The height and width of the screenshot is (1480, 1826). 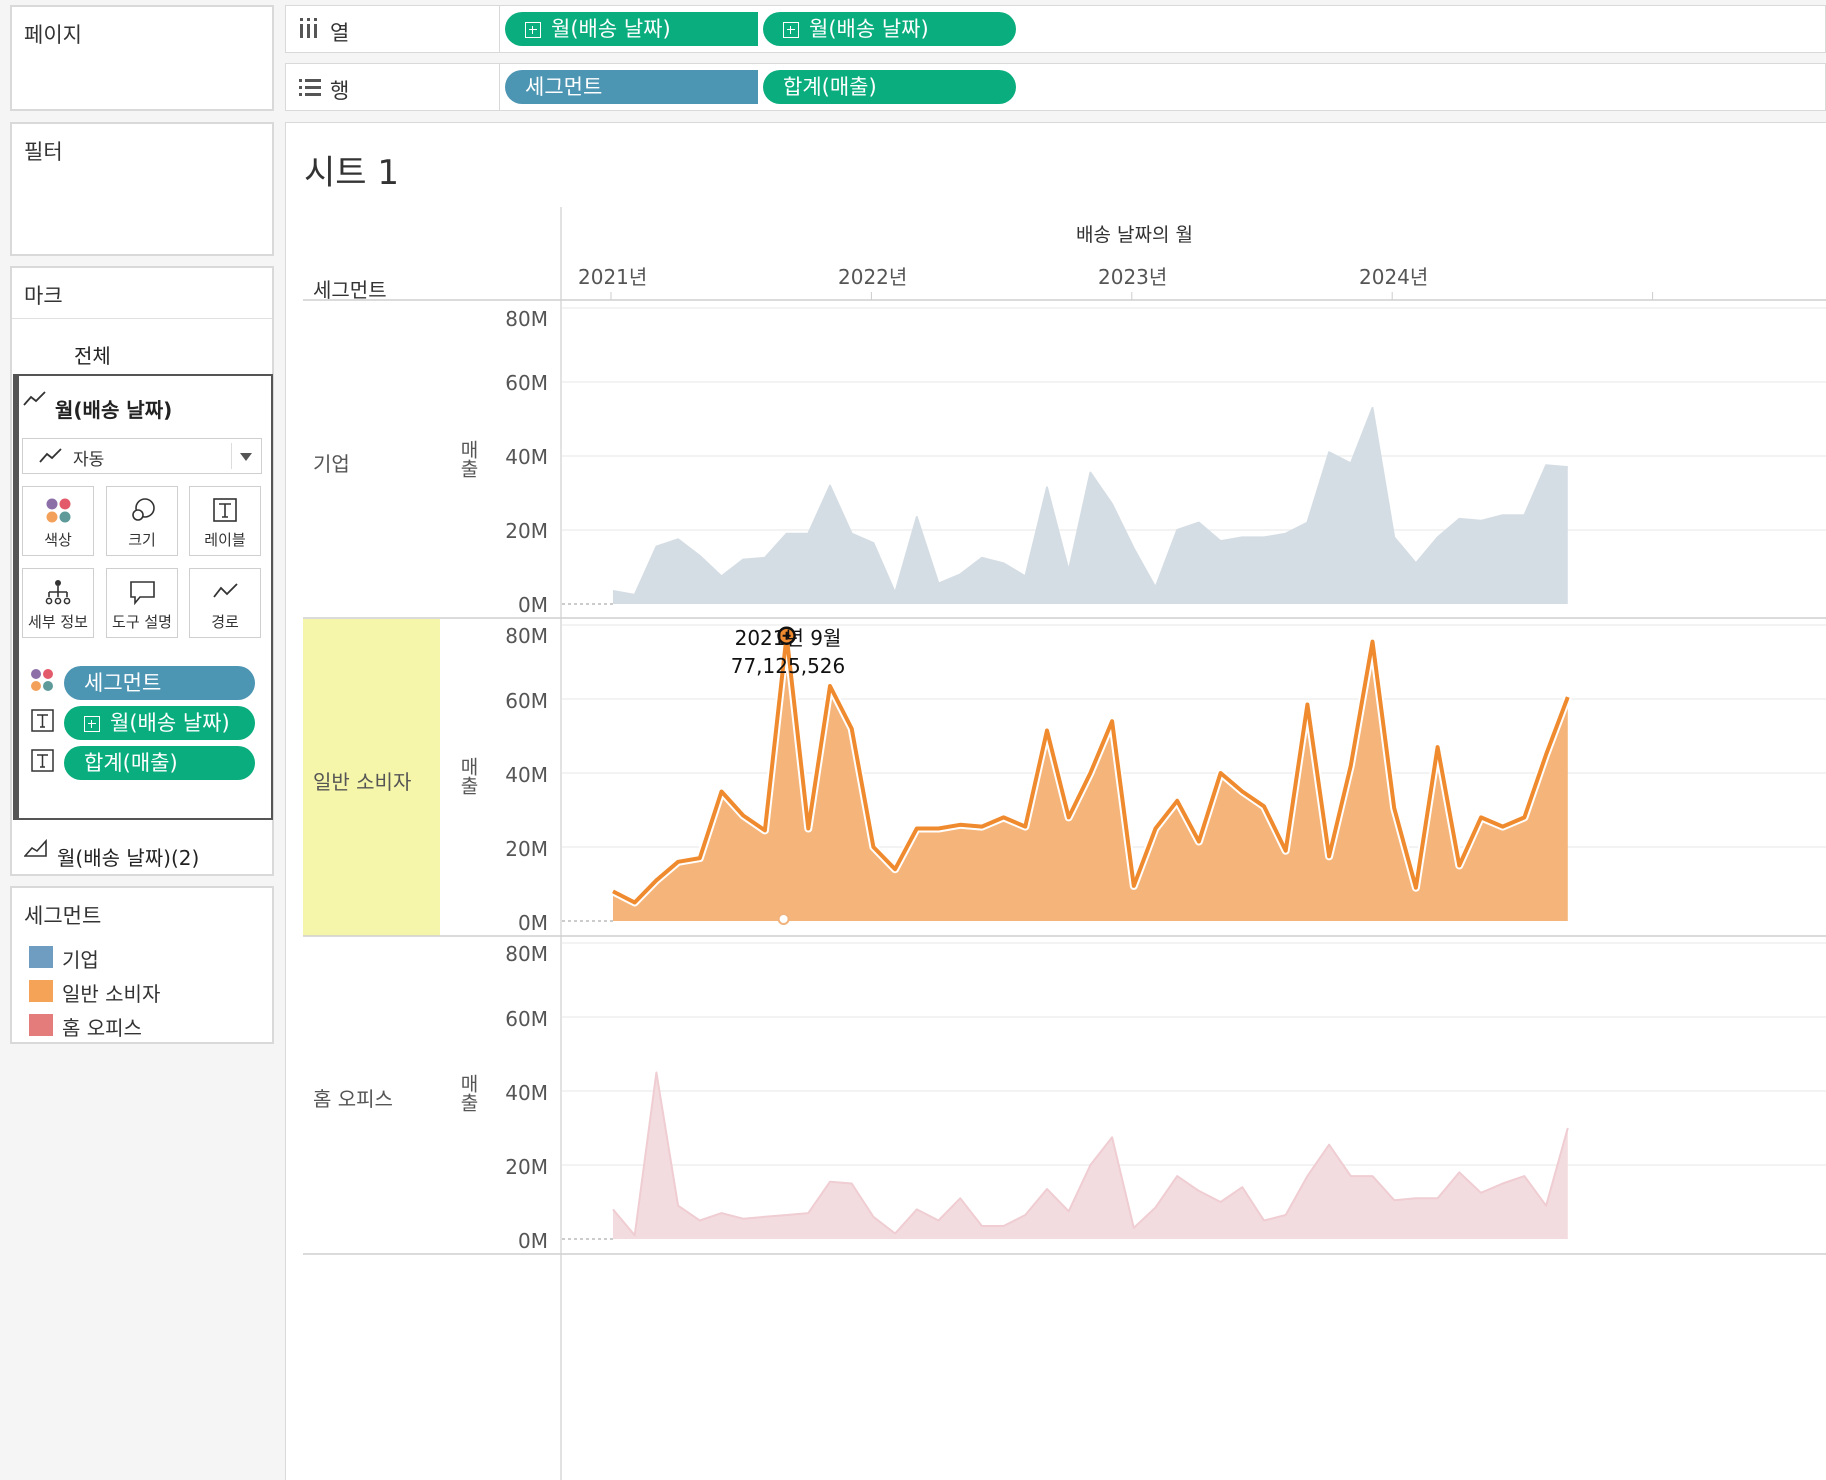 I want to click on rows-segment-pill: 세그먼트, so click(x=631, y=87).